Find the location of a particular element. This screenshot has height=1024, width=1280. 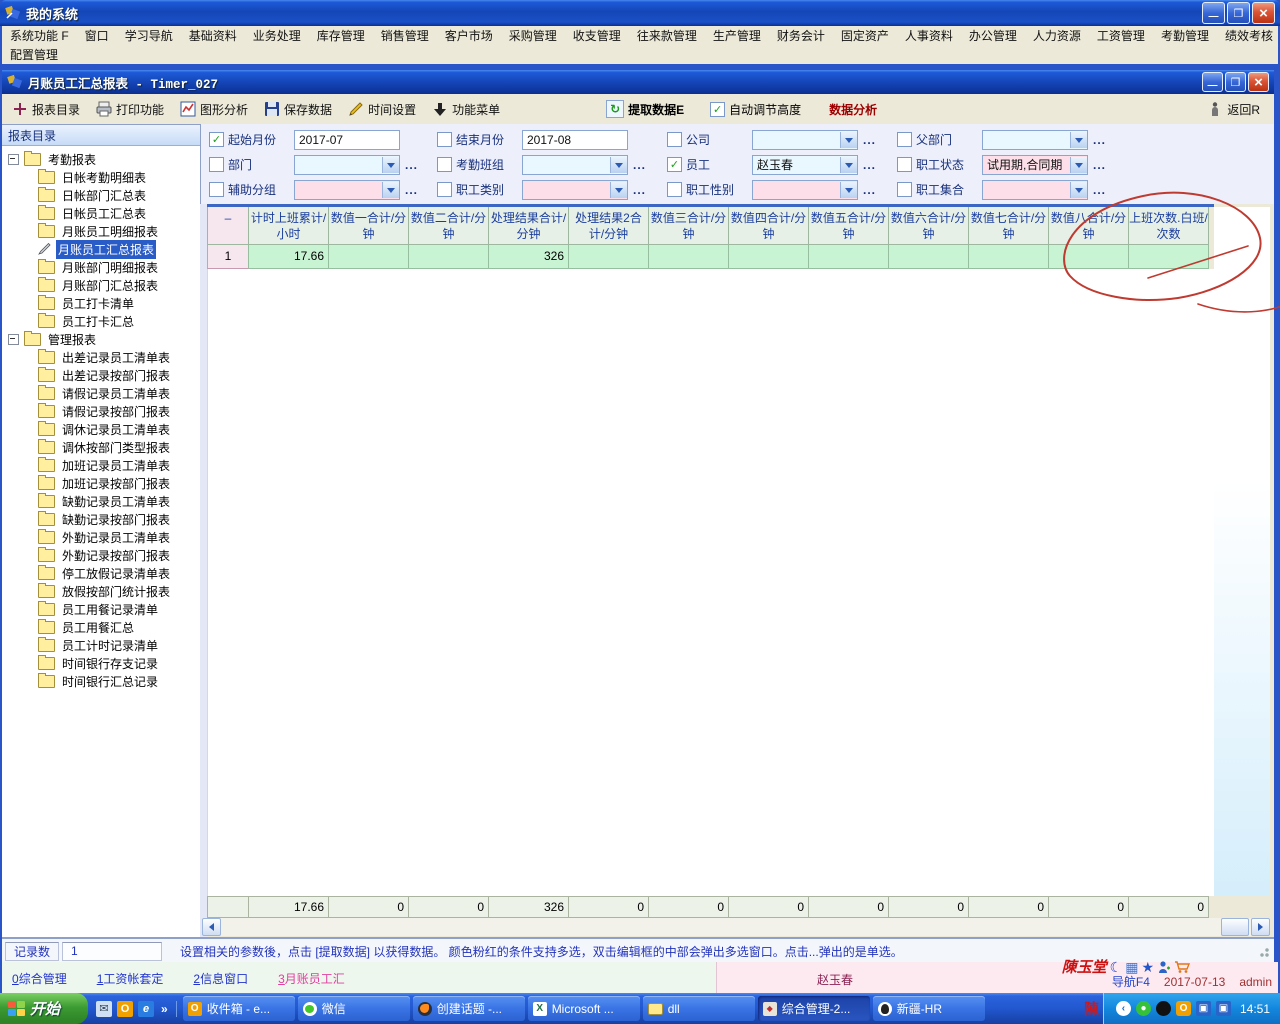

column-header: 数值二合计/分钟 is located at coordinates (449, 226).